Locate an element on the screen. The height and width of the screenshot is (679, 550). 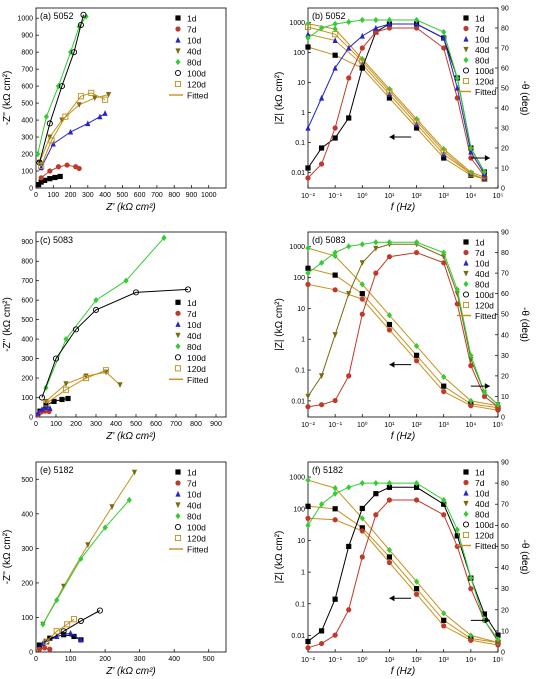
x-tick-label: 10³ is located at coordinates (444, 660).